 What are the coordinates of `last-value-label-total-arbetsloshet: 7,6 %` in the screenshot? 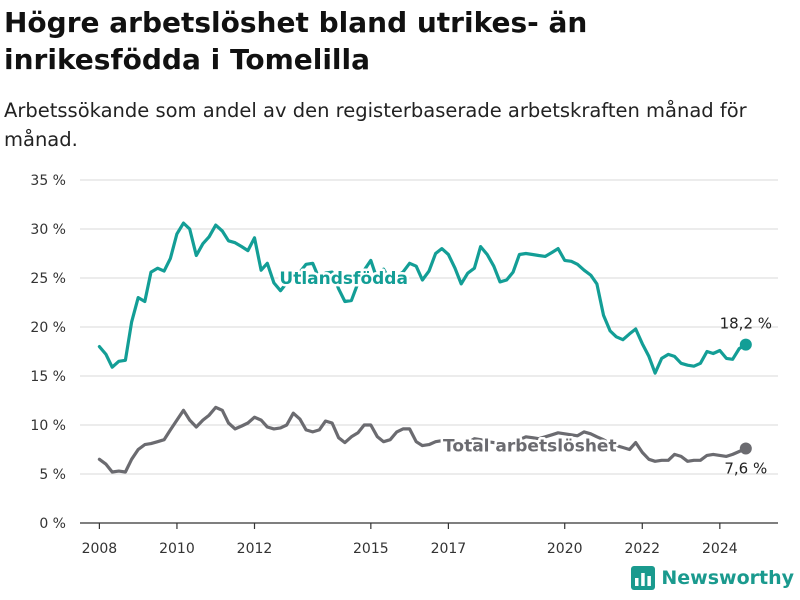 It's located at (745, 469).